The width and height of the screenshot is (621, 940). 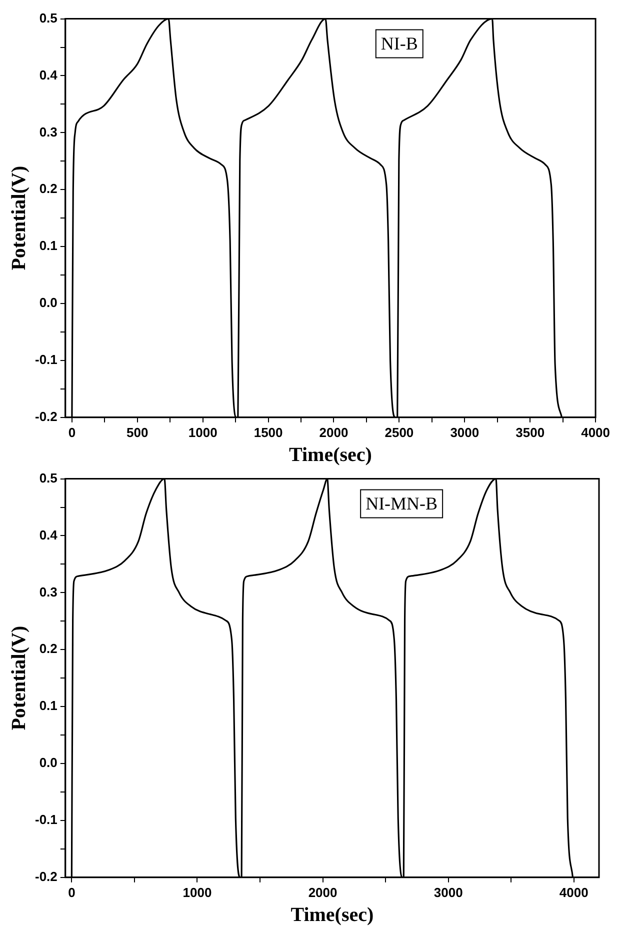 I want to click on x-tick-label: 500, so click(x=137, y=432).